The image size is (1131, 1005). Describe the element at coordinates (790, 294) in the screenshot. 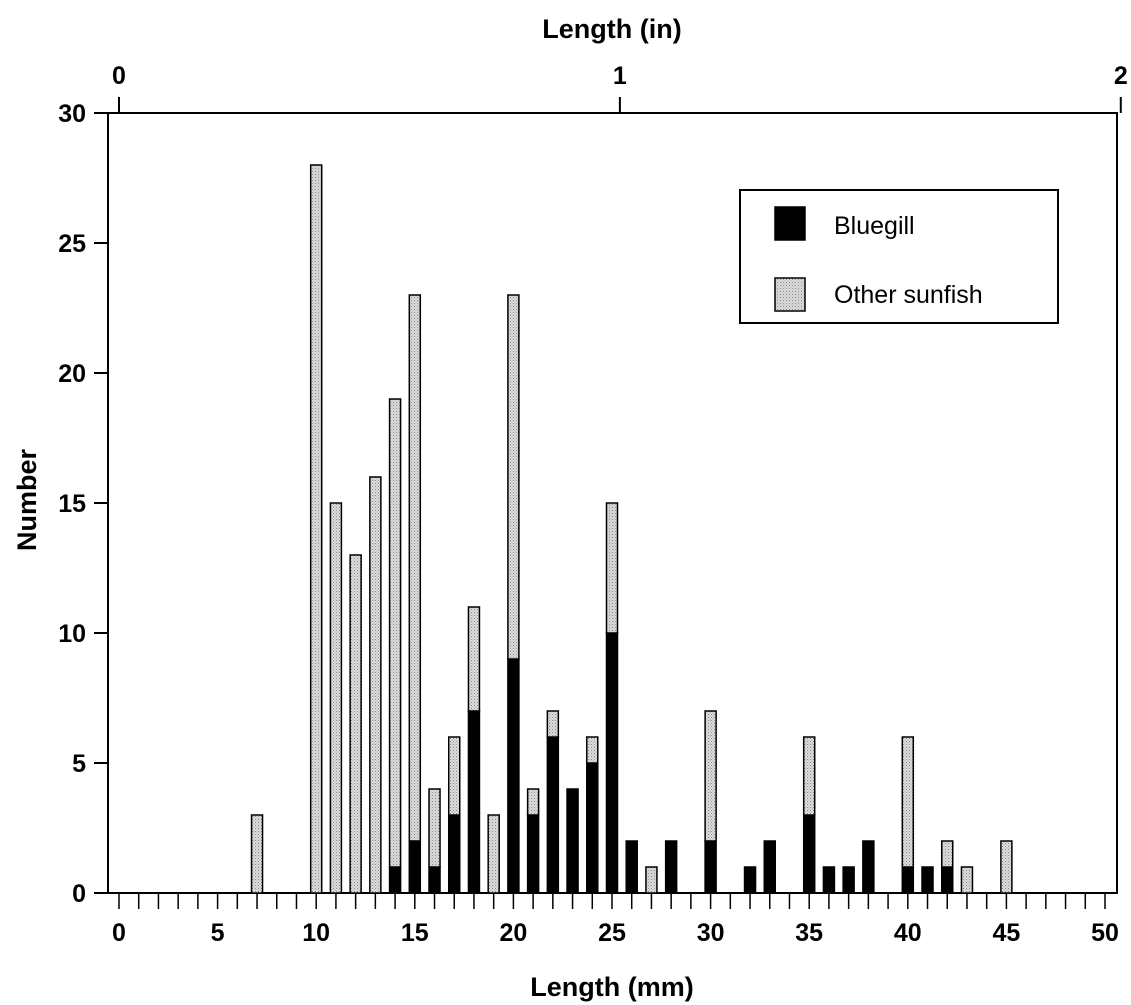

I see `legend-swatch-other-sunfish` at that location.